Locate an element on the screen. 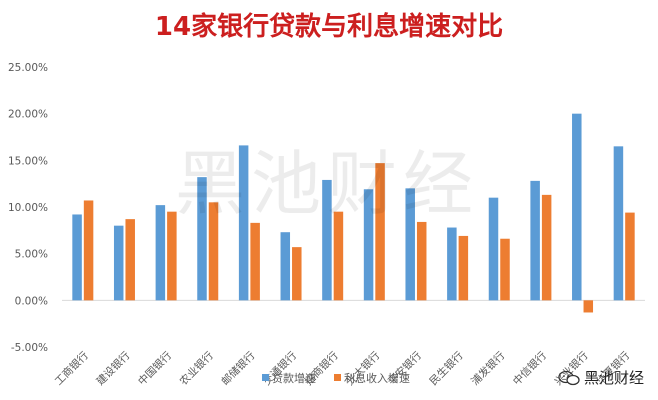  brand-badge: 黑池财经 is located at coordinates (601, 377).